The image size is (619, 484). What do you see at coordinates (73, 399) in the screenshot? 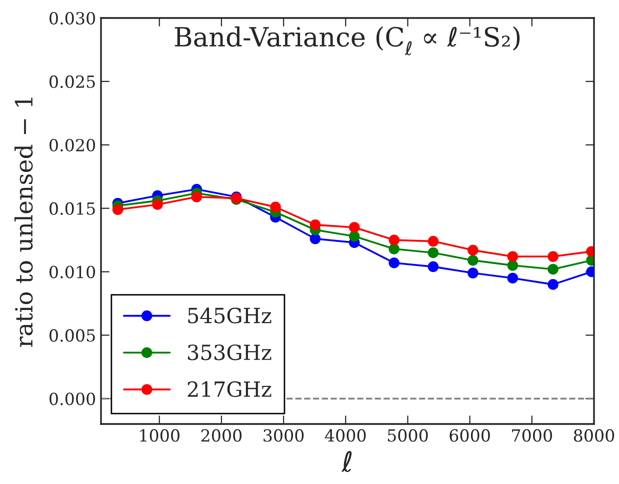
I see `y-tick-label: 0.000` at bounding box center [73, 399].